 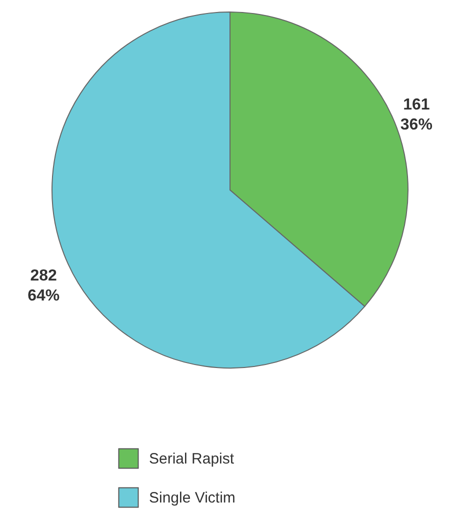 I want to click on data-label: 282 64%, so click(x=44, y=285).